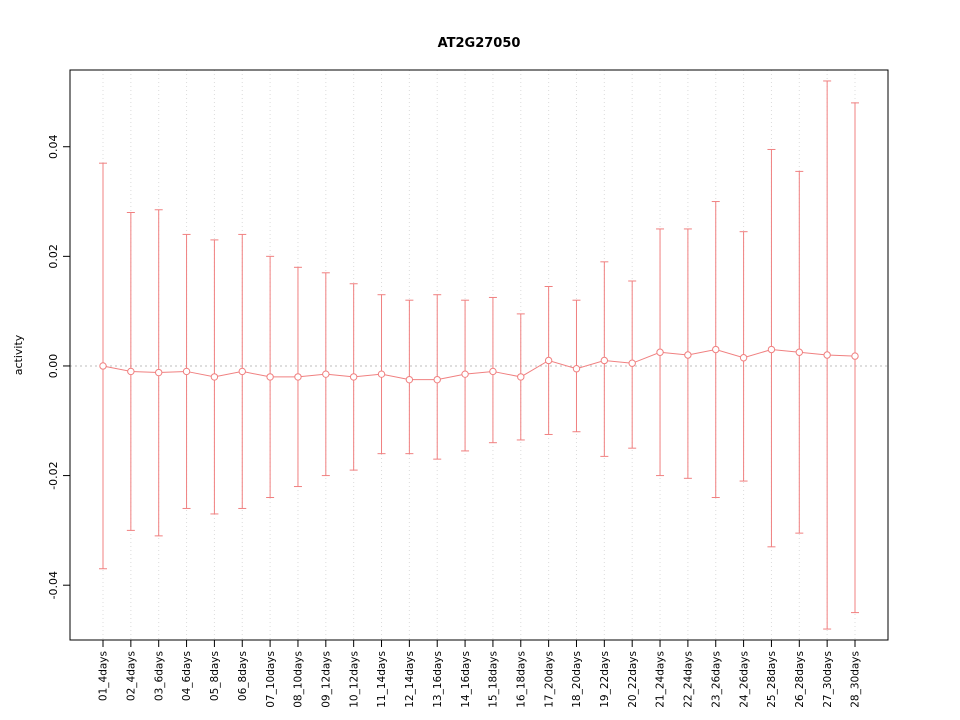  Describe the element at coordinates (689, 679) in the screenshot. I see `x-tick-label: 22_24days` at that location.